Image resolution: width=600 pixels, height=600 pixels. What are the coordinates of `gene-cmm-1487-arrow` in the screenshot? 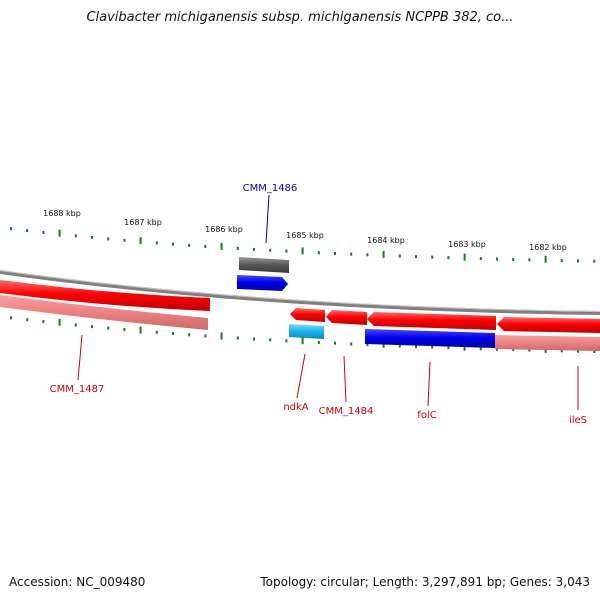 It's located at (105, 295).